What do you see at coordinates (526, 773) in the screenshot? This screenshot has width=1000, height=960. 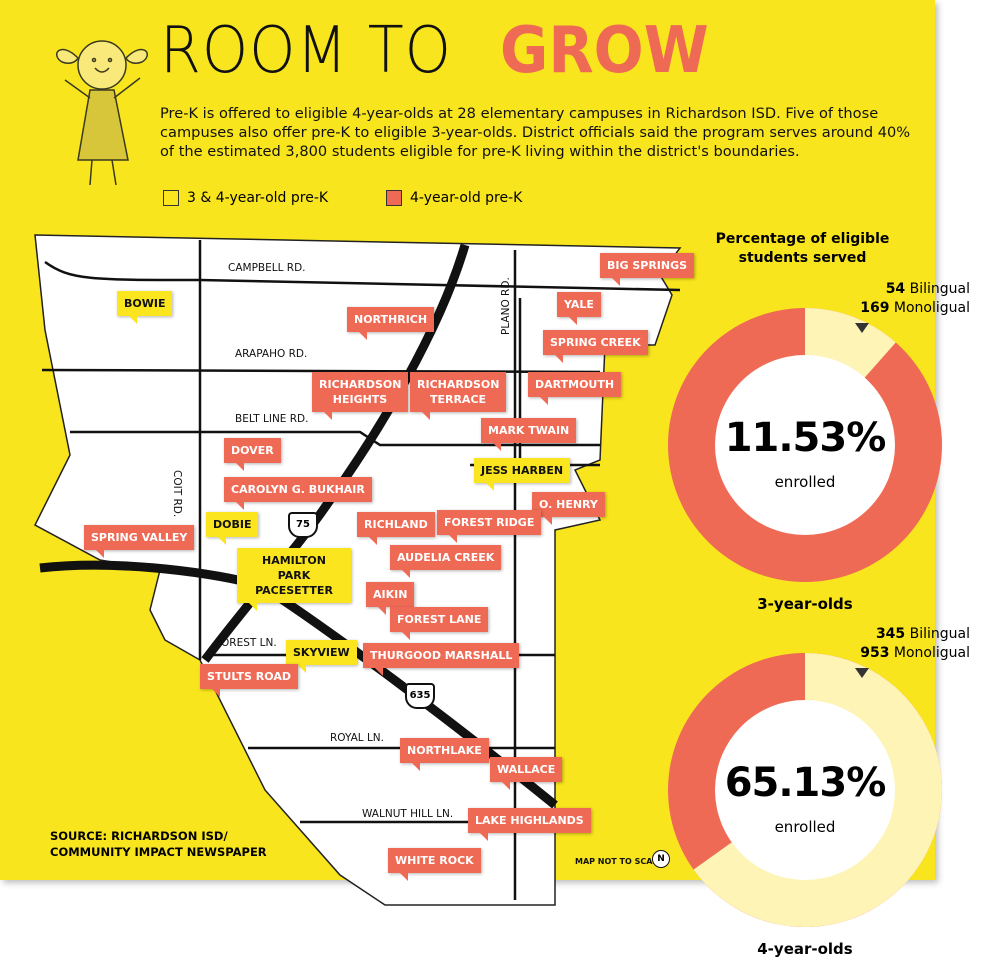 I see `school-label: WALLACE` at bounding box center [526, 773].